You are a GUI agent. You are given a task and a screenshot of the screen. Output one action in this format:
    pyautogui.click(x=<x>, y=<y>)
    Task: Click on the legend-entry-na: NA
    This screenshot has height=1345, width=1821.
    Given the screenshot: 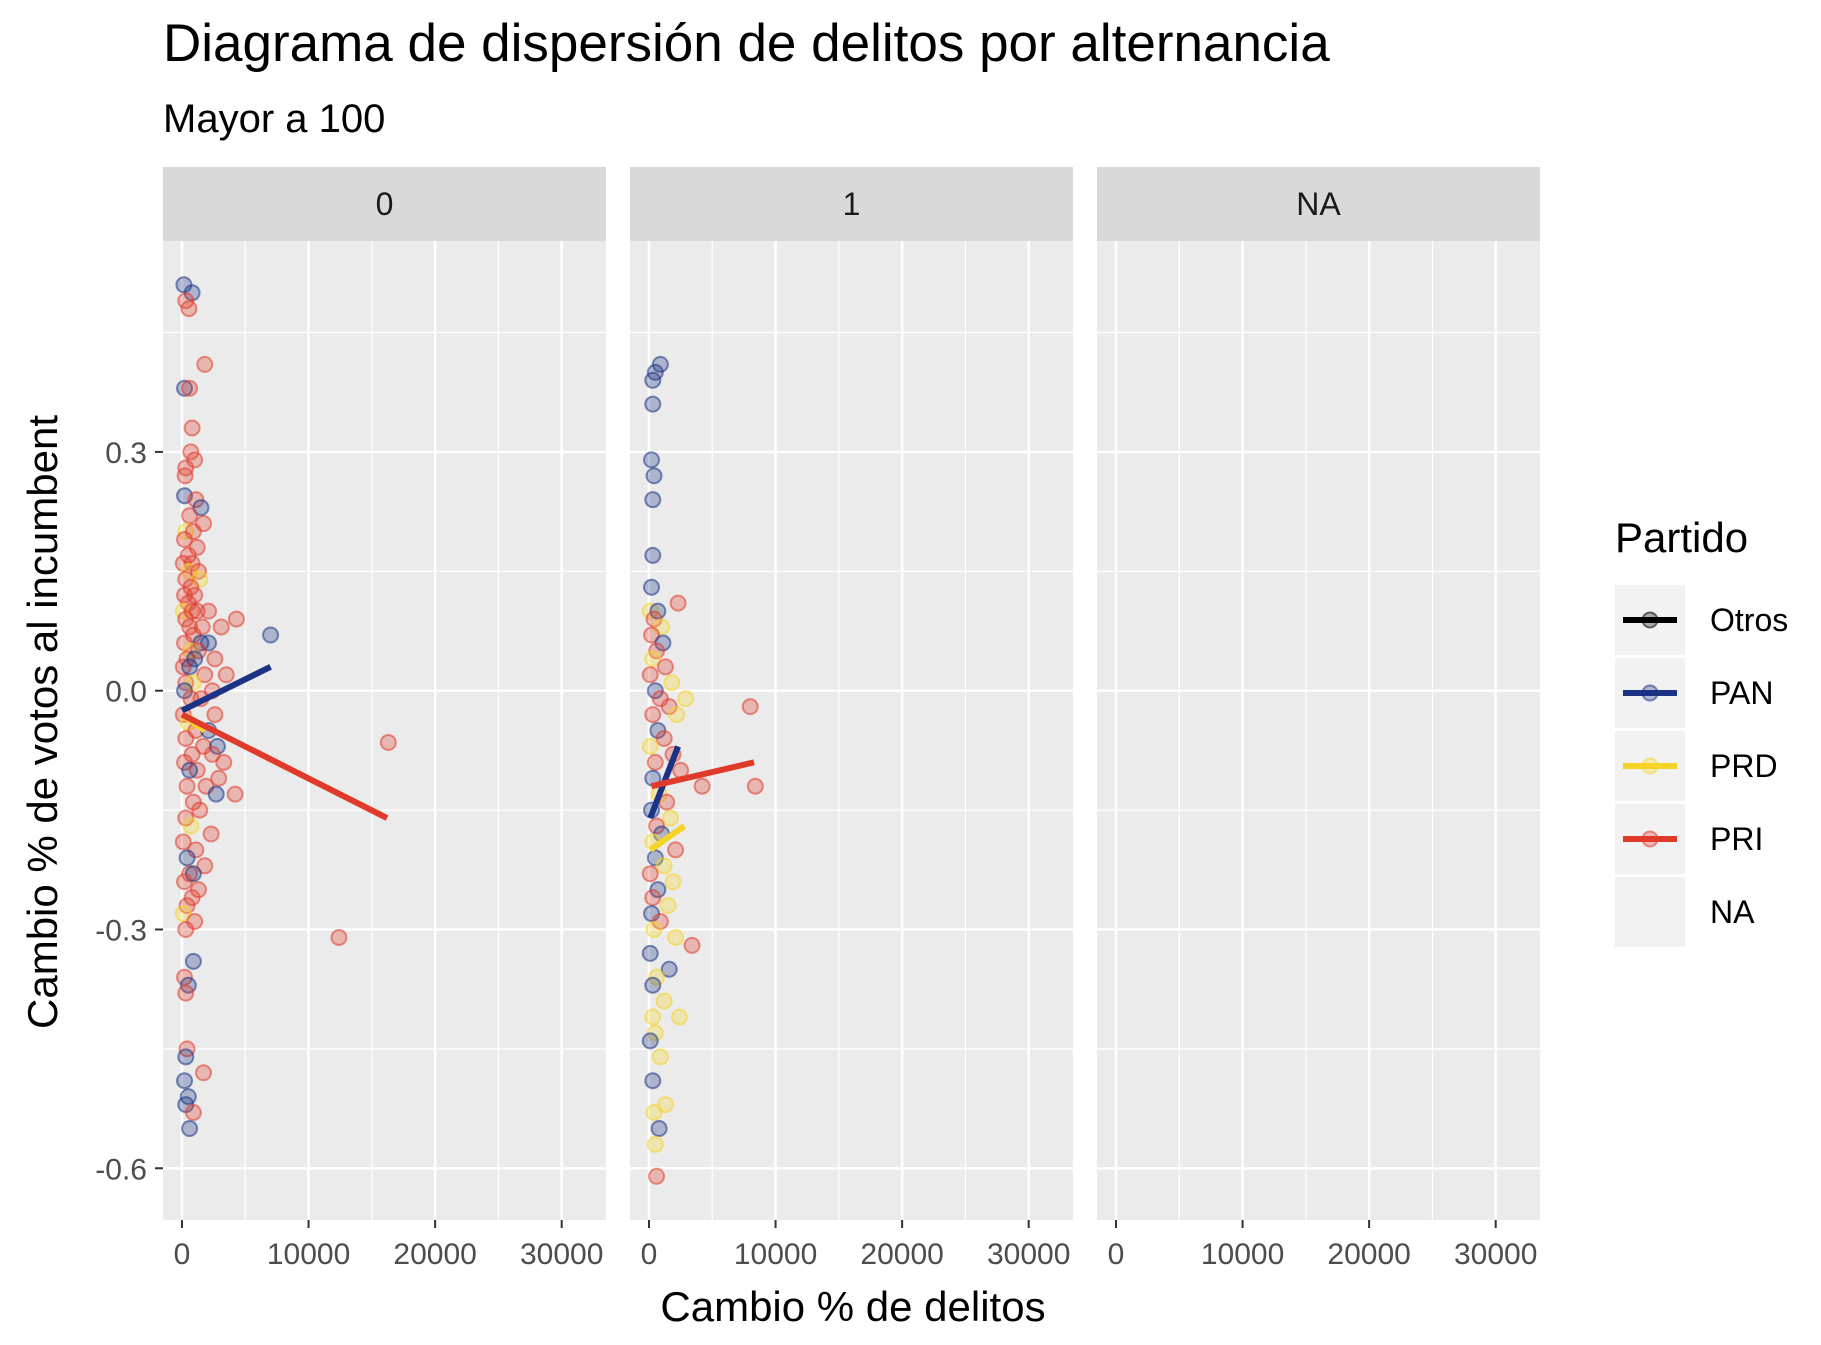 What is the action you would take?
    pyautogui.click(x=1685, y=912)
    